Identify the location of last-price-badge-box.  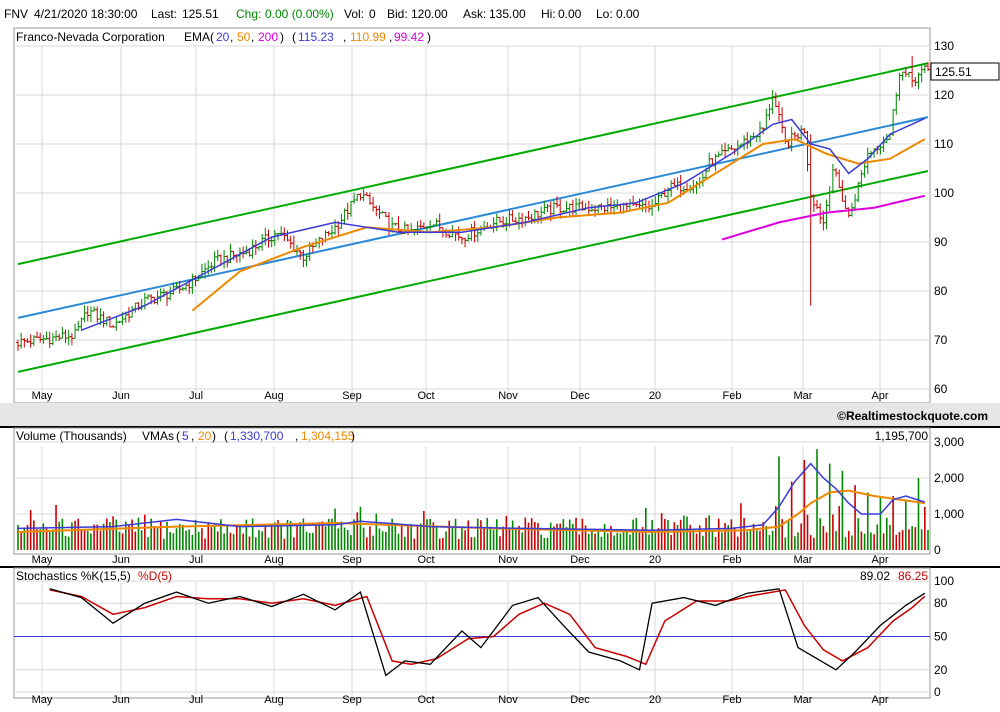
(965, 71).